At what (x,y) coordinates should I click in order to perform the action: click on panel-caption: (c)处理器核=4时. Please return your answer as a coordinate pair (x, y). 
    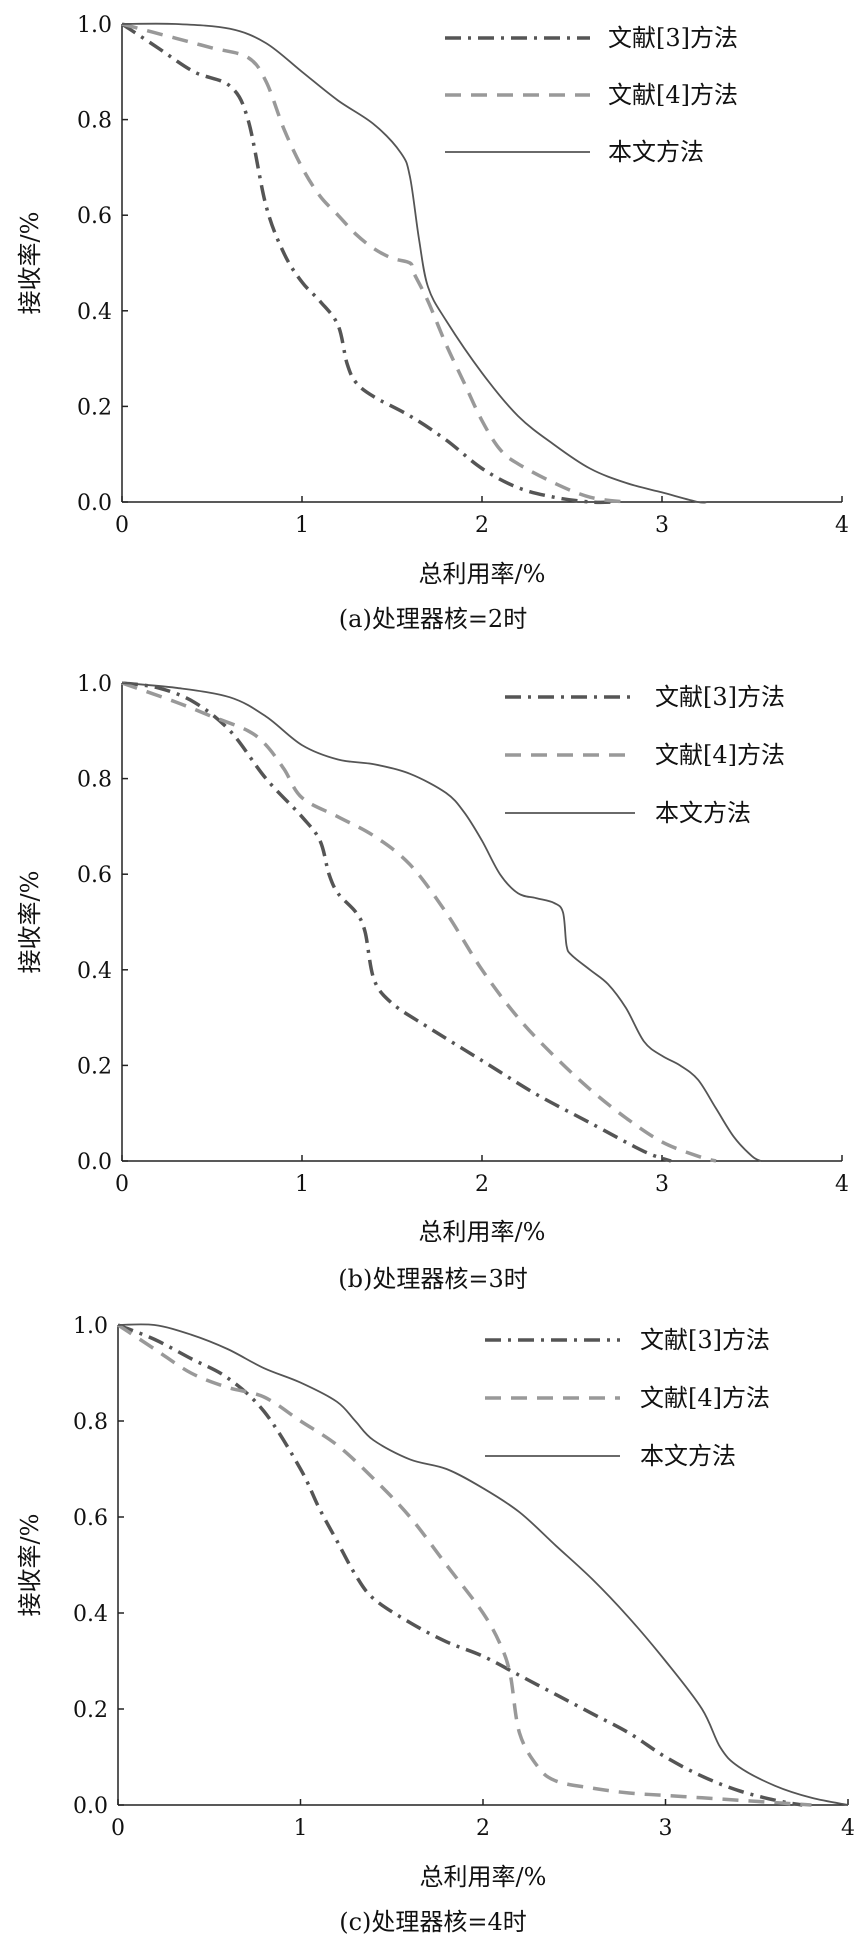
    Looking at the image, I should click on (433, 1922).